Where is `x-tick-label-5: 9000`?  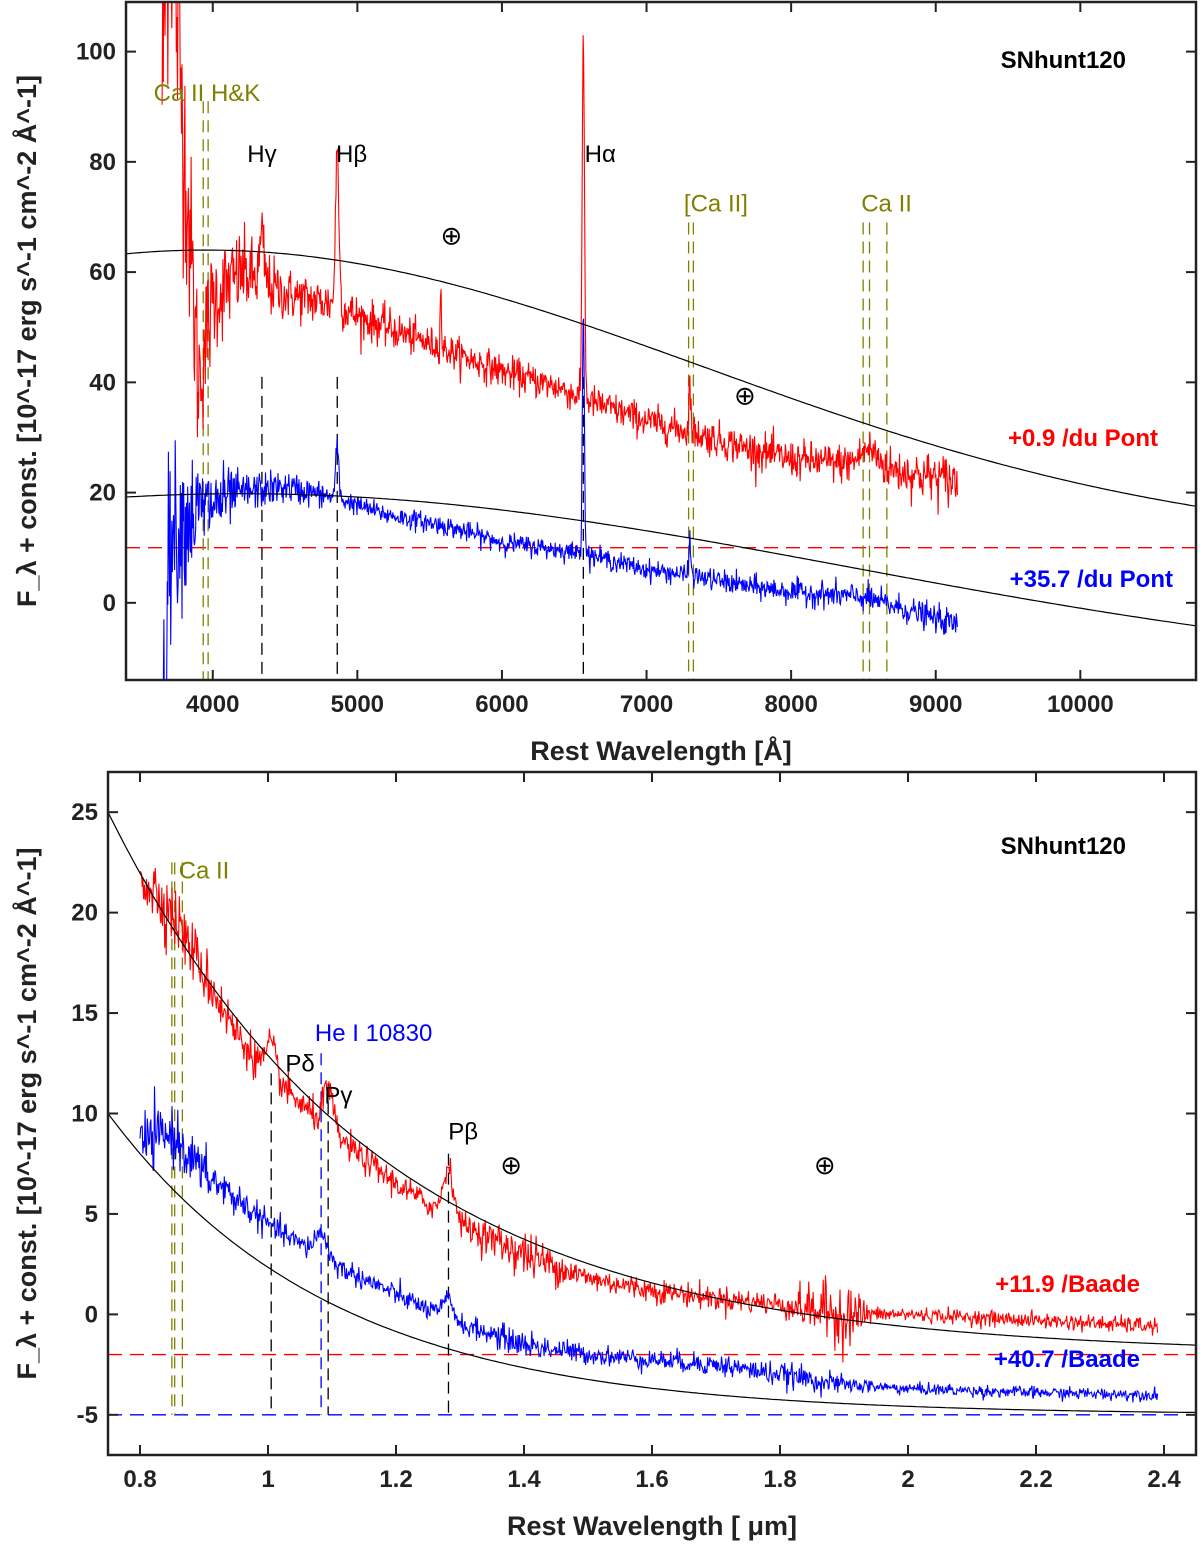
x-tick-label-5: 9000 is located at coordinates (935, 704).